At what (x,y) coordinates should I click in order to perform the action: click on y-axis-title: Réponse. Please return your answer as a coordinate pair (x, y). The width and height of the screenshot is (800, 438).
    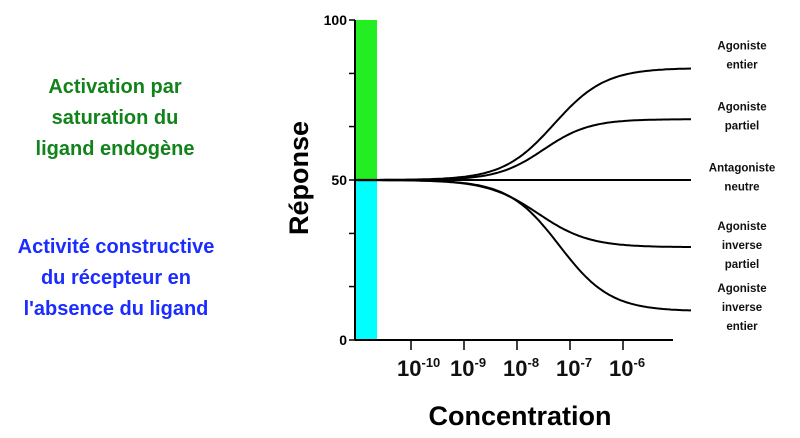
    Looking at the image, I should click on (299, 178).